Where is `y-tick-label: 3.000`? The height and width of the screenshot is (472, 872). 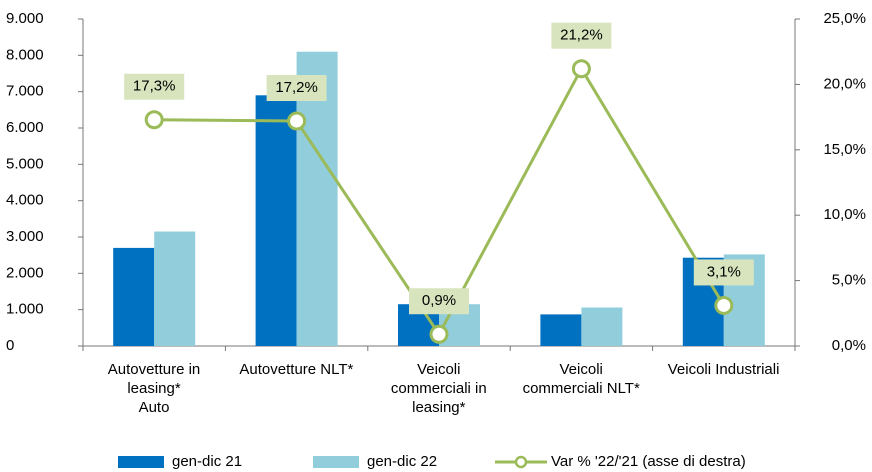 y-tick-label: 3.000 is located at coordinates (25, 236).